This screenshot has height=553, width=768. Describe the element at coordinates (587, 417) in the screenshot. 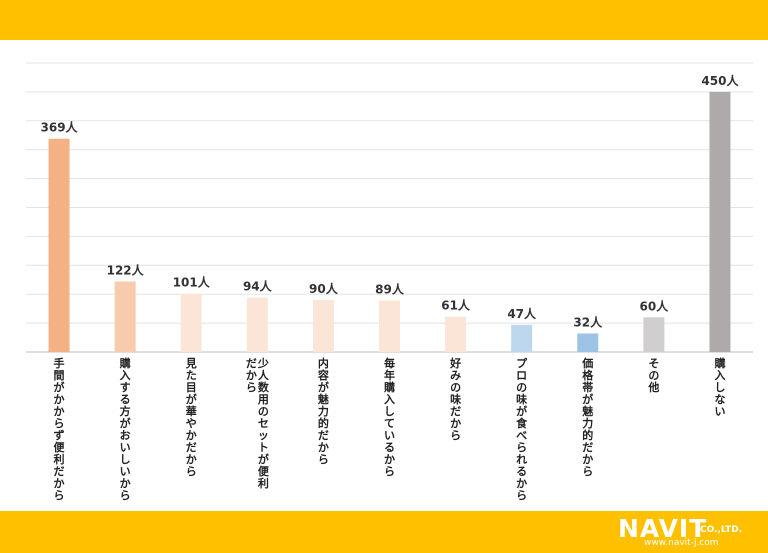

I see `category-label: 価格帯が魅力的だから` at that location.